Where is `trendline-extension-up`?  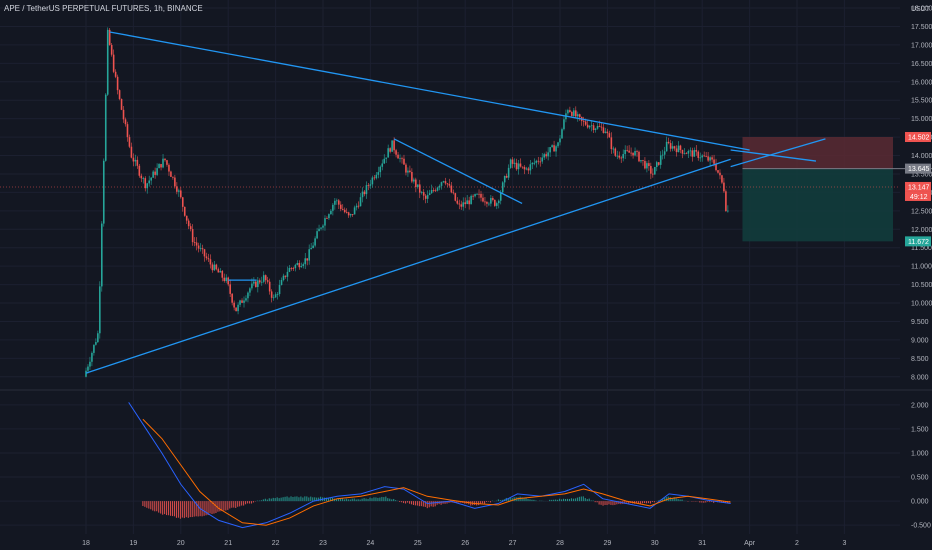
trendline-extension-up is located at coordinates (778, 153).